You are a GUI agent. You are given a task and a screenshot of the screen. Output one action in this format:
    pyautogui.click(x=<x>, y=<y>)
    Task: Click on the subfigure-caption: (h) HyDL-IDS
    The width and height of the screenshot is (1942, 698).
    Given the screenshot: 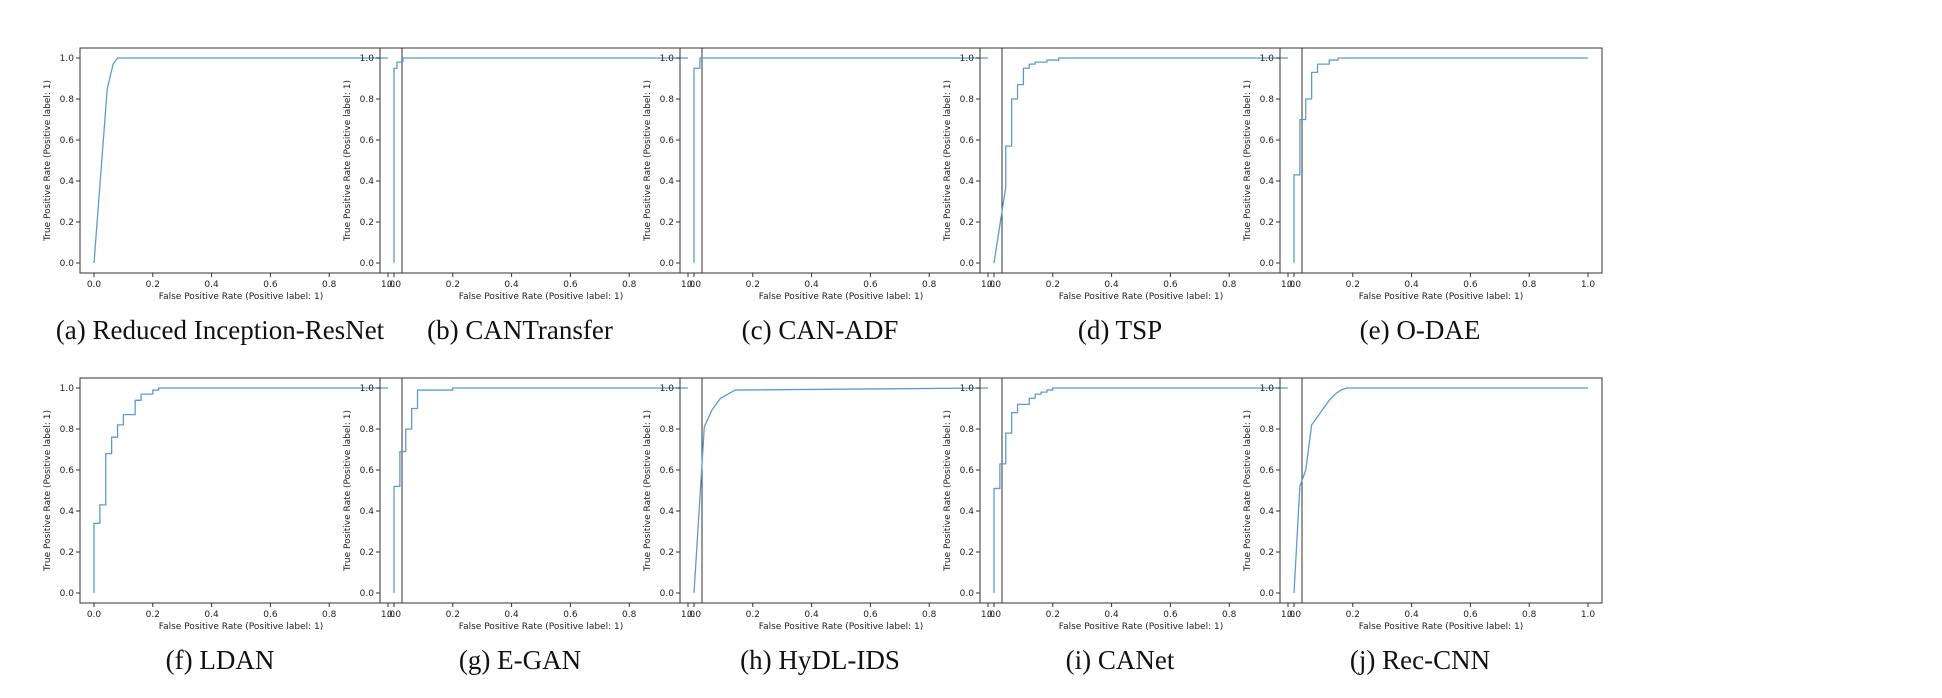 What is the action you would take?
    pyautogui.click(x=820, y=660)
    